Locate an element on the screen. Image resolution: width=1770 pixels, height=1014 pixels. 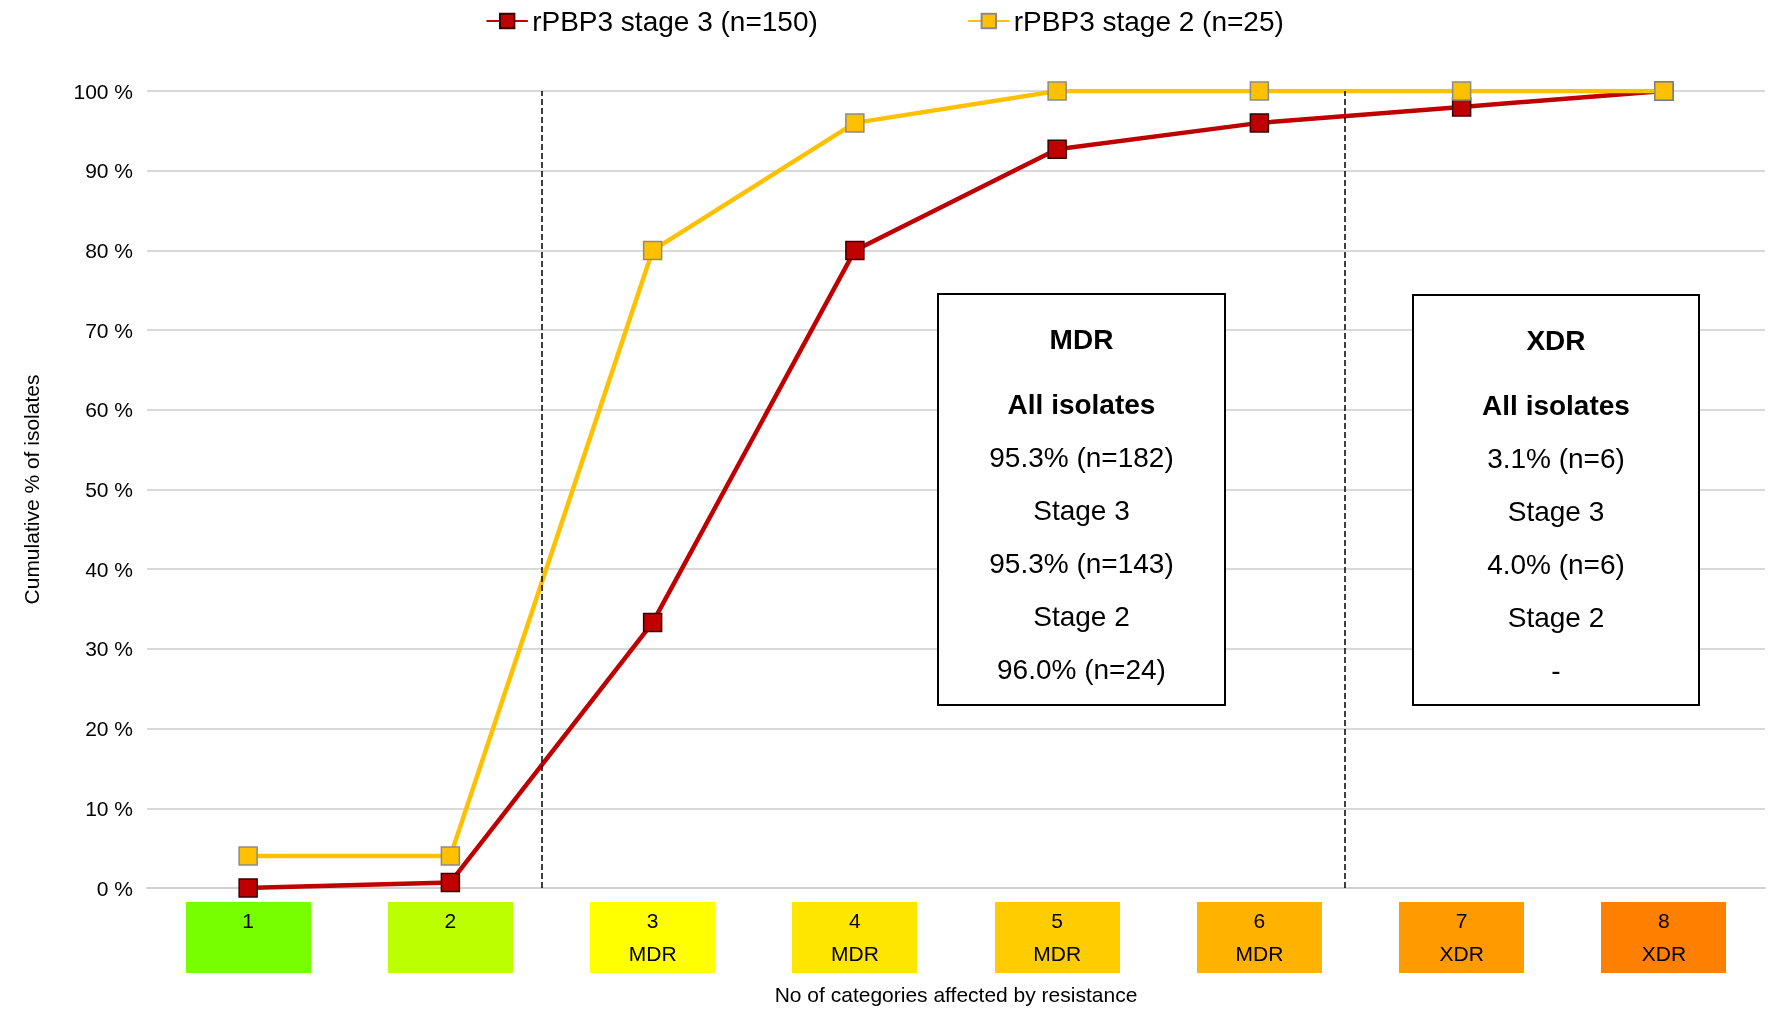
y-tick-label: 60 % is located at coordinates (109, 410).